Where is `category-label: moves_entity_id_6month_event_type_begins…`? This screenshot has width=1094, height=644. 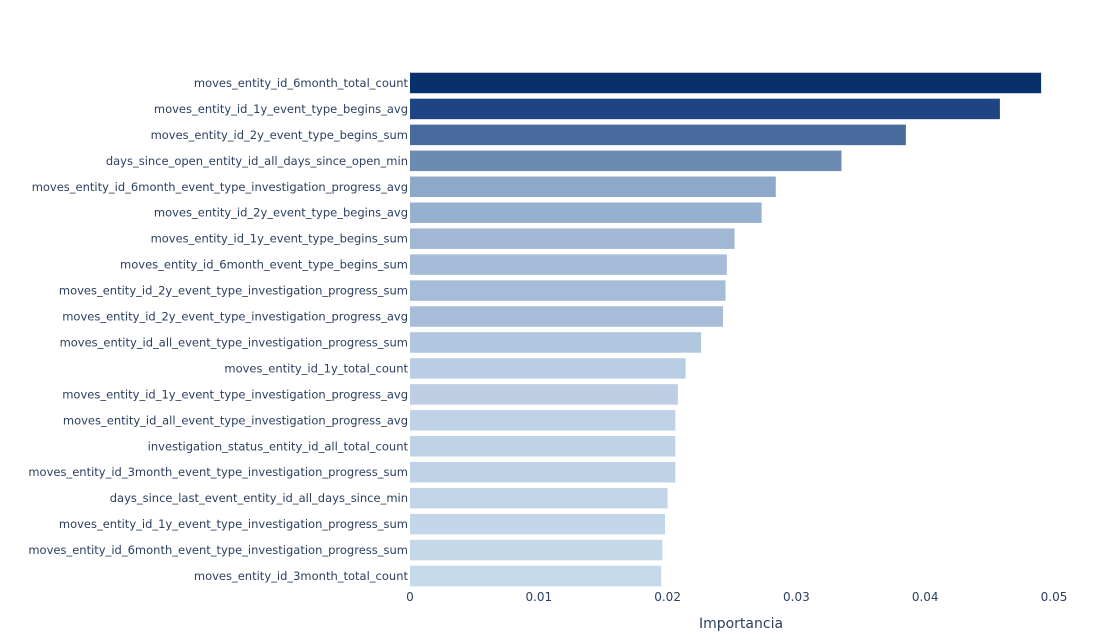 category-label: moves_entity_id_6month_event_type_begins… is located at coordinates (264, 265).